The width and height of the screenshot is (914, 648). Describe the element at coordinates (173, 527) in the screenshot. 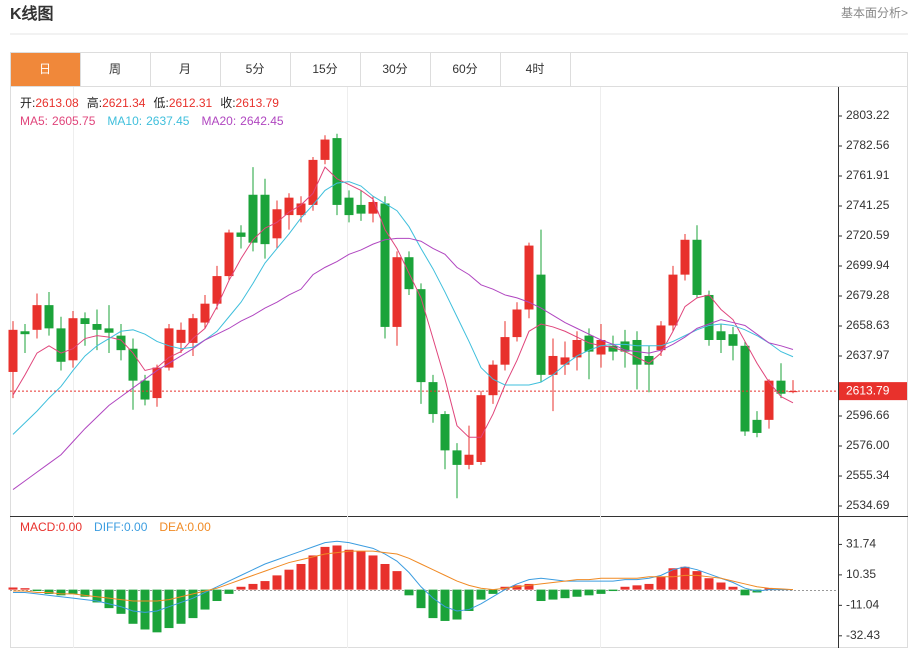

I see `legend-name: DEA:` at that location.